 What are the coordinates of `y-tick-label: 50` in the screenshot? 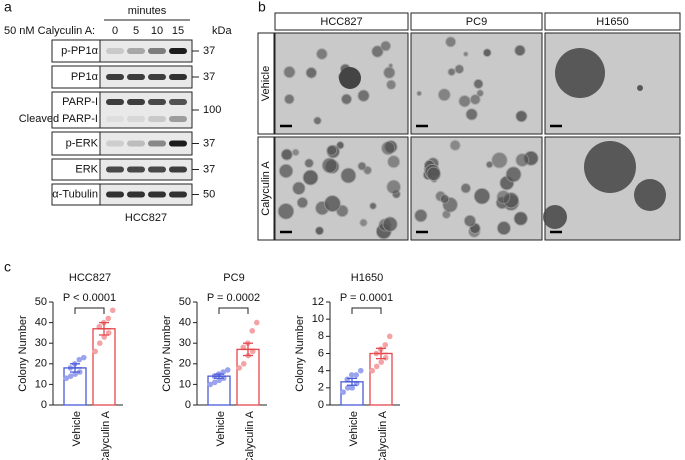 It's located at (41, 302).